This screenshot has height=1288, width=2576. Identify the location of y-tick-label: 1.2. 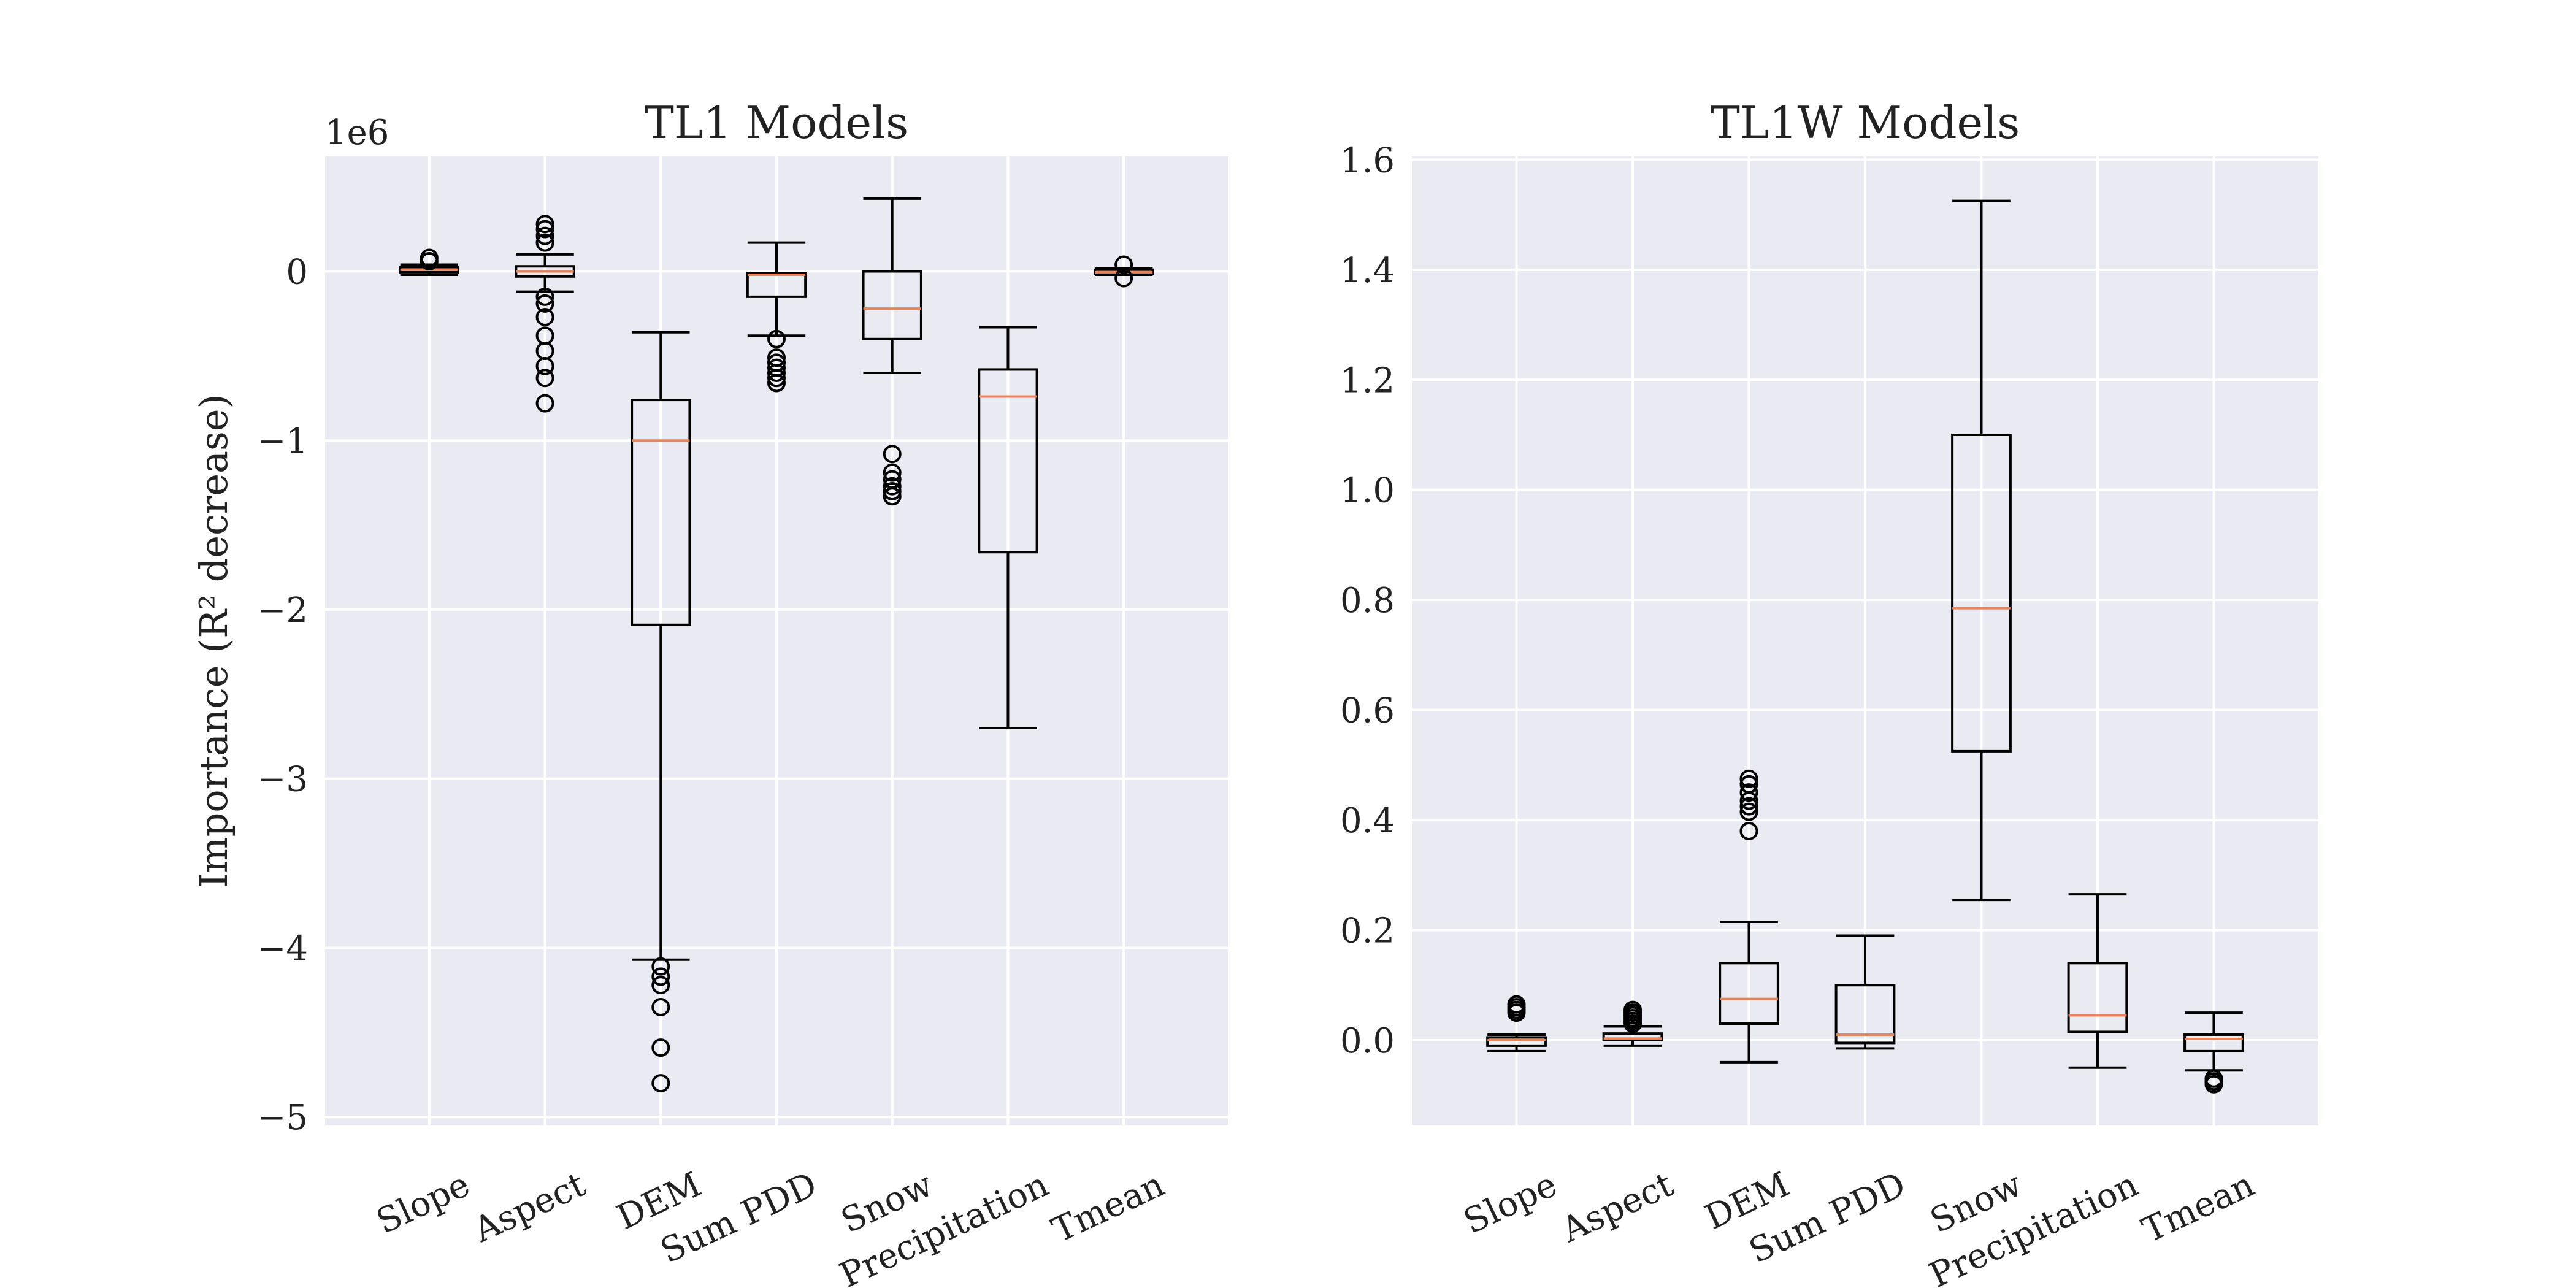
(1367, 381).